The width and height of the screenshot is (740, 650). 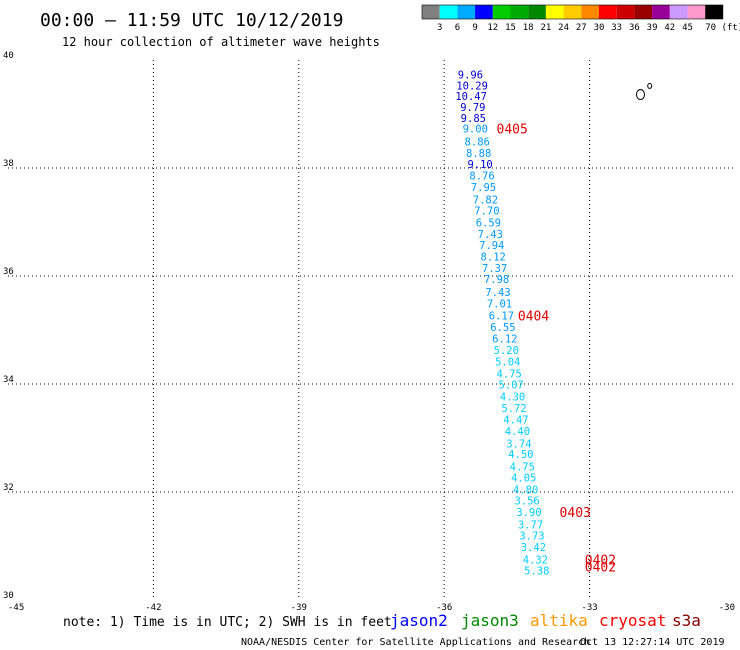 What do you see at coordinates (523, 478) in the screenshot?
I see `wave-height-label: 4.05` at bounding box center [523, 478].